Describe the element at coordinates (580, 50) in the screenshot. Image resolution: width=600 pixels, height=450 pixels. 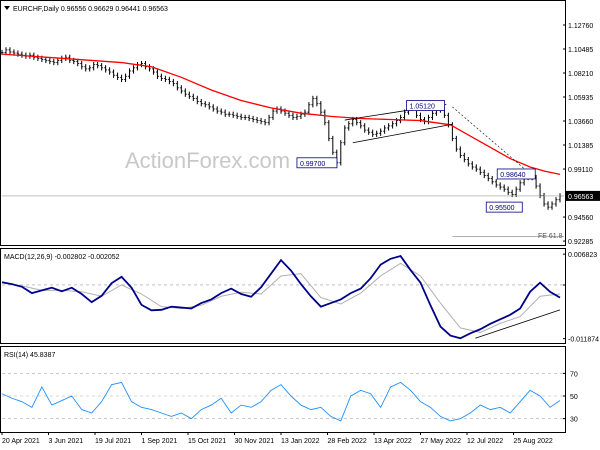
I see `y-tick-label: 1.10485` at that location.